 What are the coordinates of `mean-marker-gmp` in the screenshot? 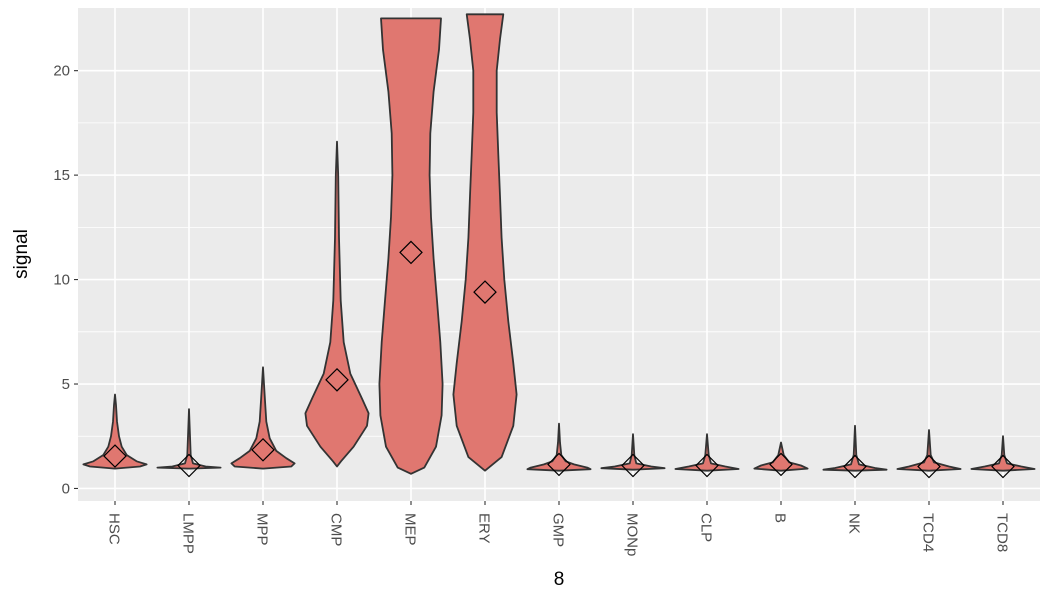 It's located at (559, 464).